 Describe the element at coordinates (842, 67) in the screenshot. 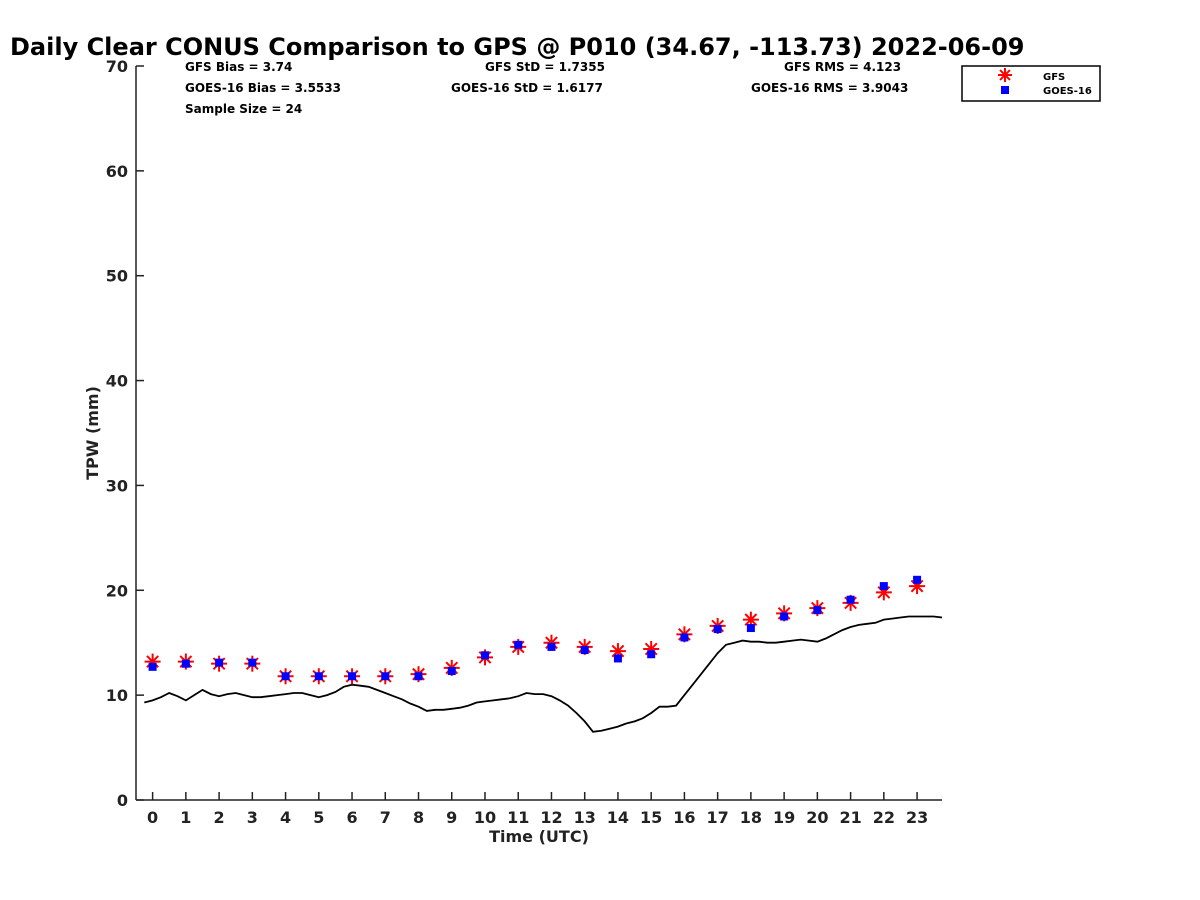

I see `stat-gfs-rms: GFS RMS = 4.123` at that location.